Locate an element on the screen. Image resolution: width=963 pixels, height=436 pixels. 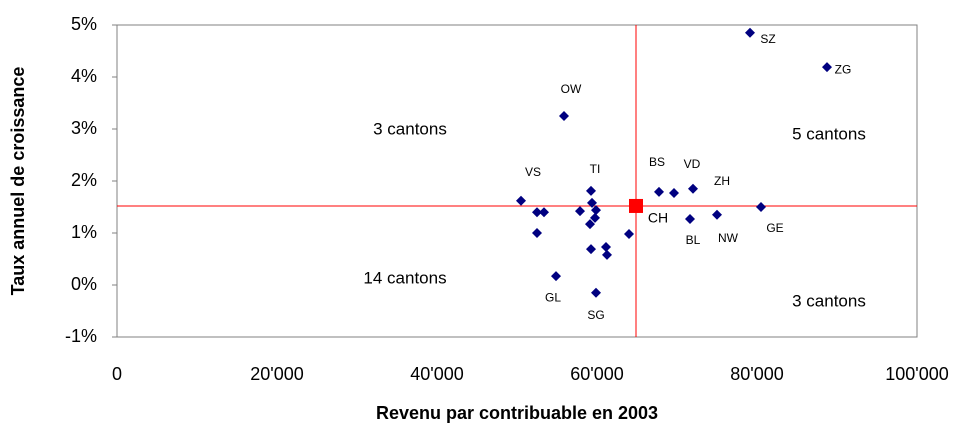
point-label: SZ is located at coordinates (767, 39).